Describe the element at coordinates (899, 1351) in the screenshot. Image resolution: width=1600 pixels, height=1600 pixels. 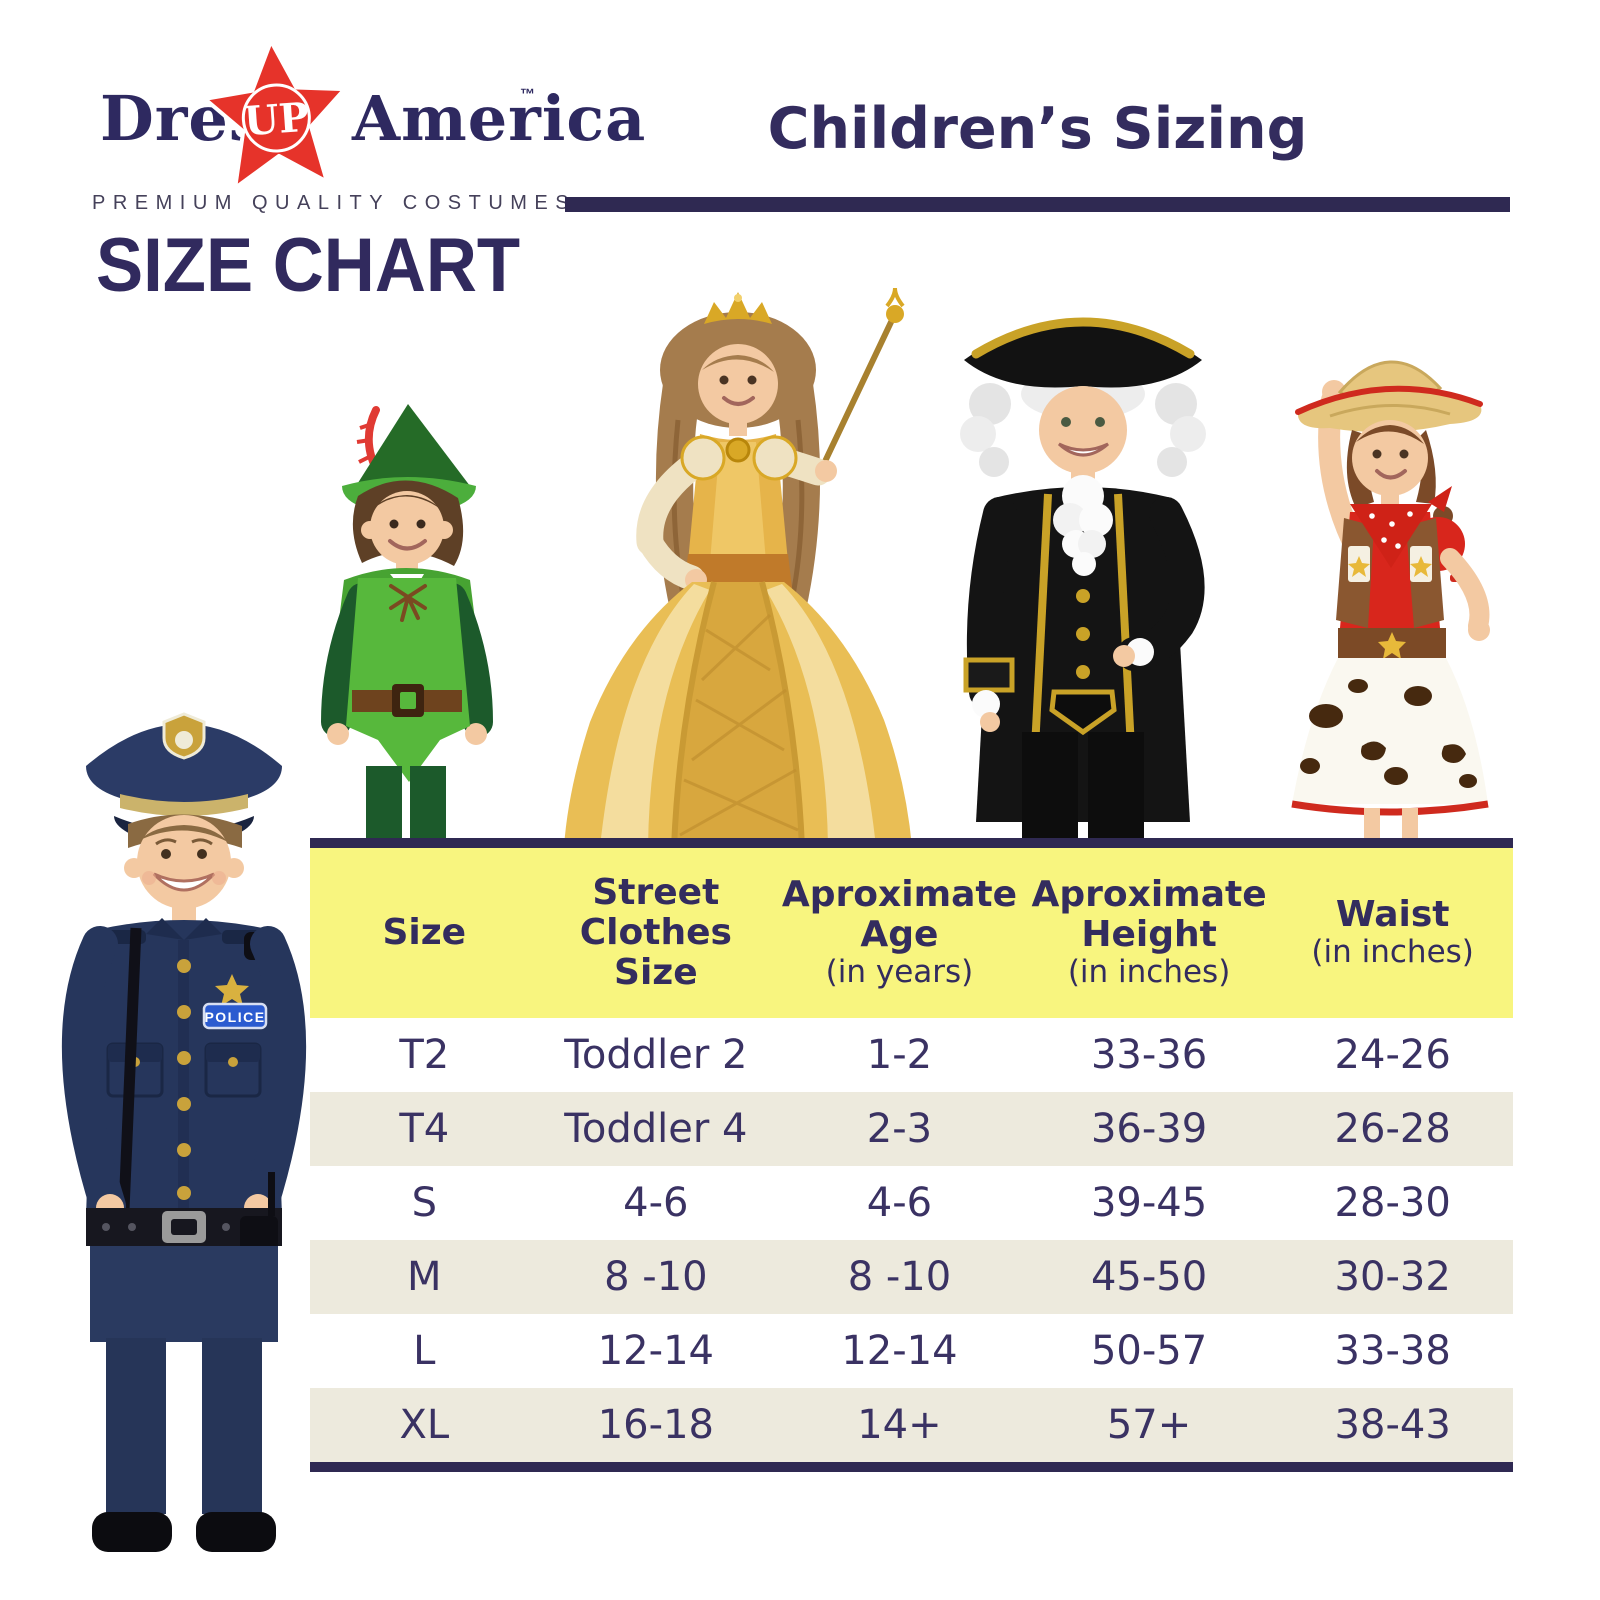
I see `cell-age: 12-14` at that location.